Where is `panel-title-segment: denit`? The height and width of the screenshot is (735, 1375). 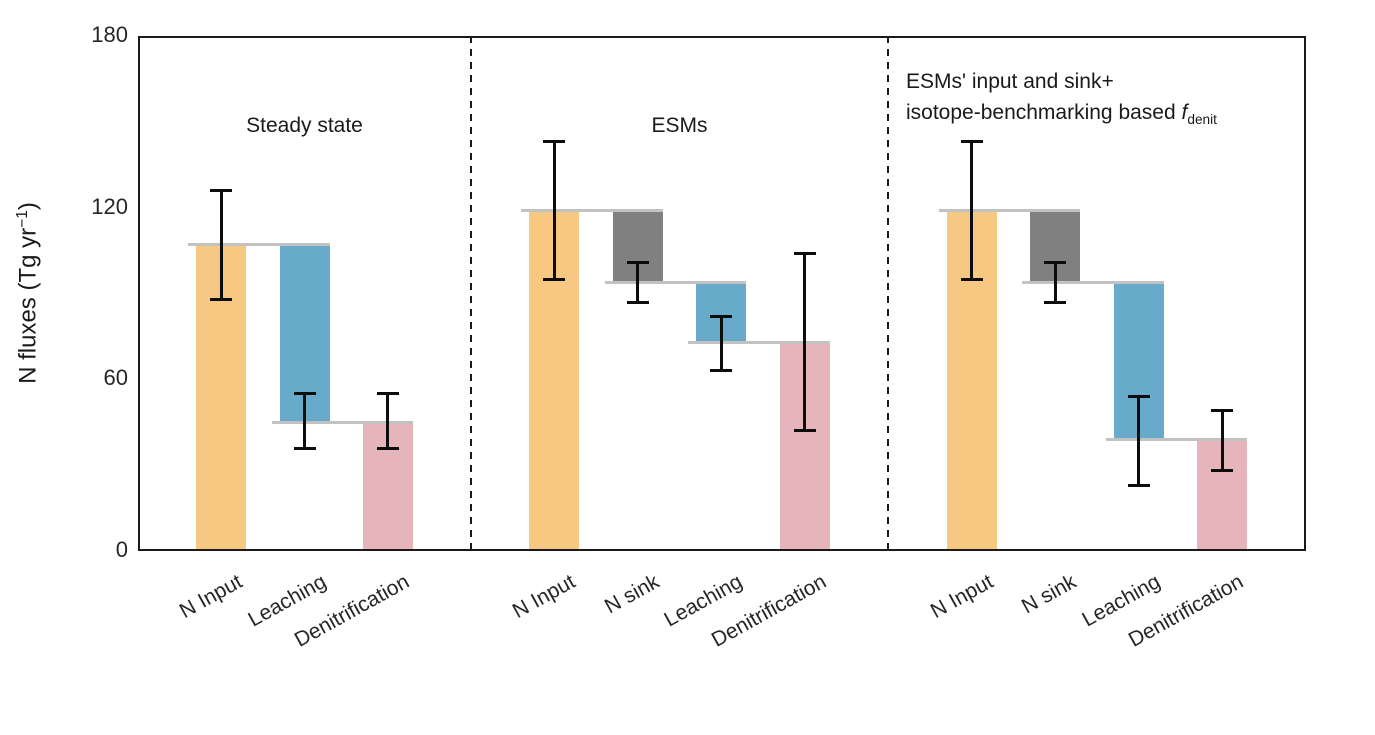 panel-title-segment: denit is located at coordinates (1202, 119).